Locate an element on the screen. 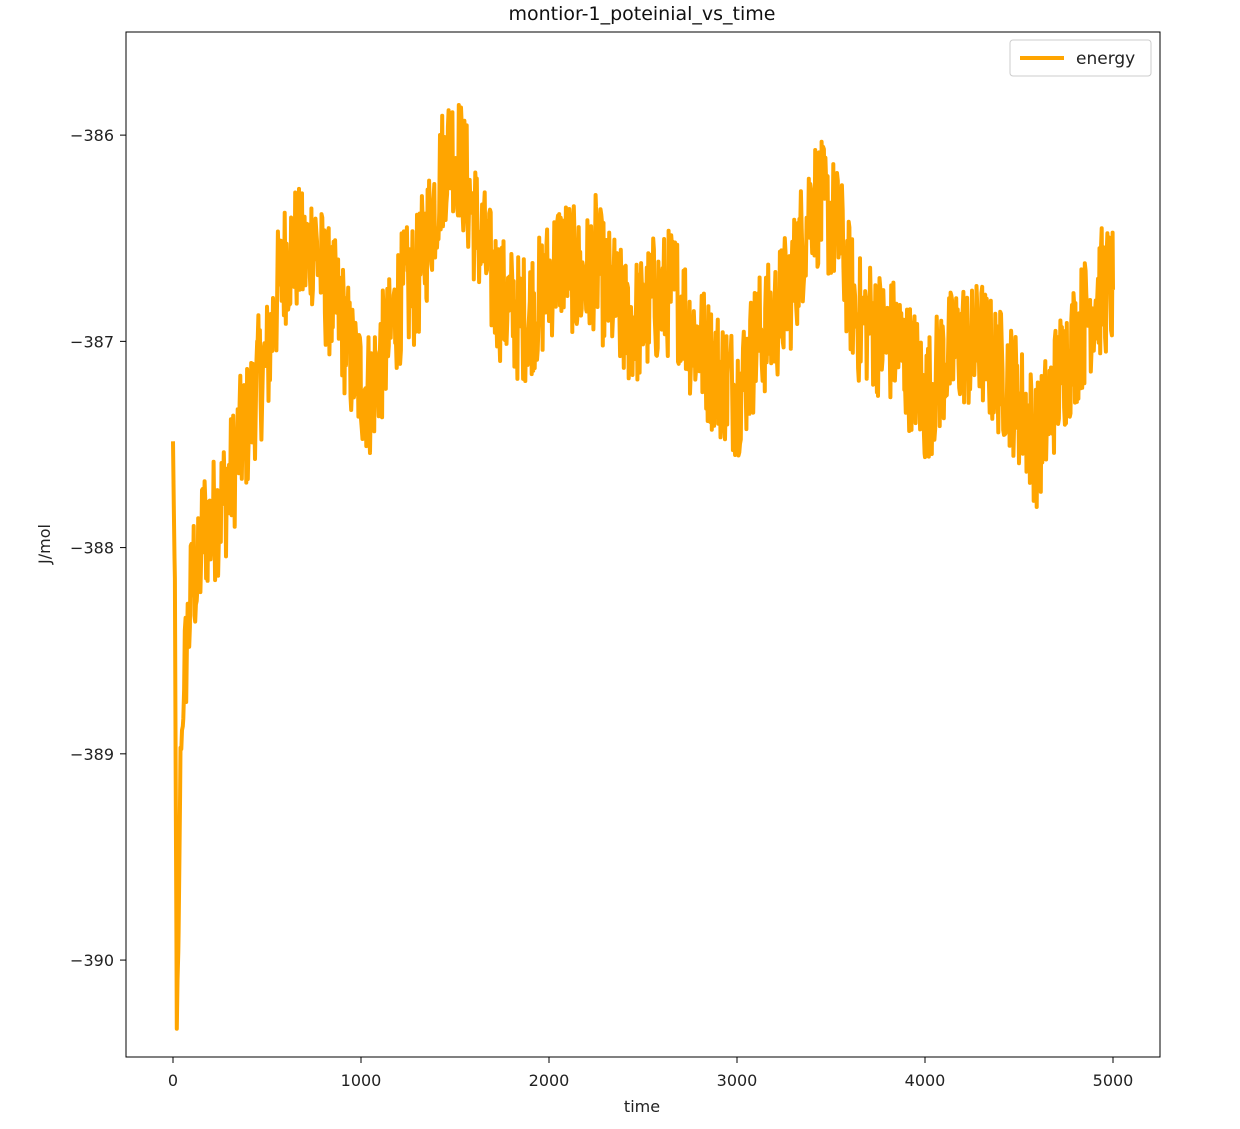 The image size is (1240, 1129). x-tick-label: 2000 is located at coordinates (549, 1080).